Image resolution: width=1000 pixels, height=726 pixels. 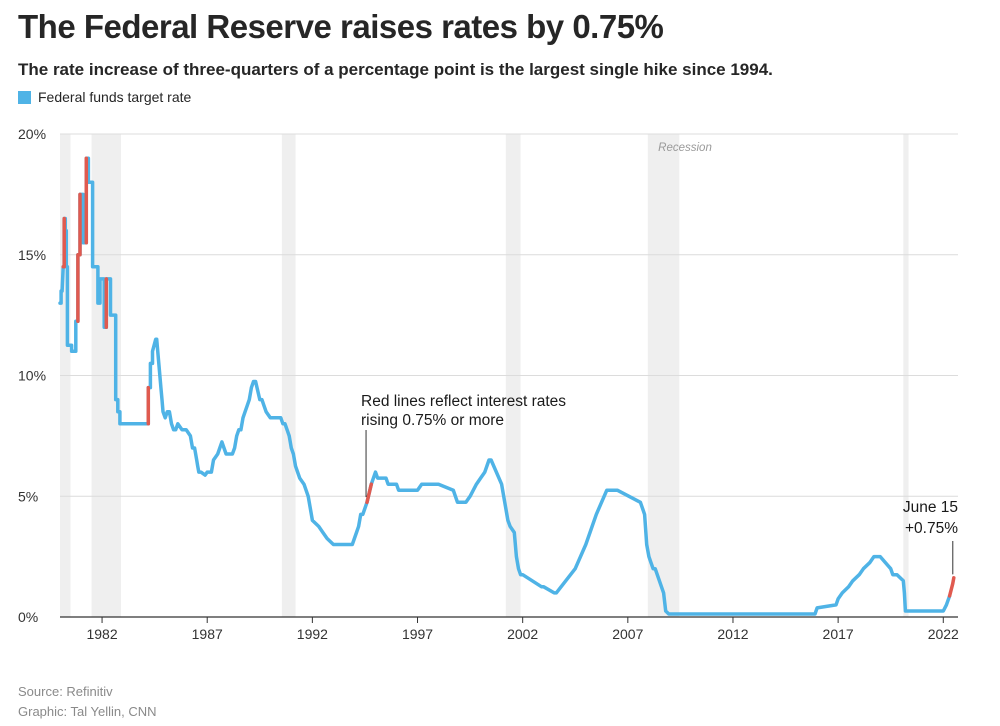 What do you see at coordinates (65, 691) in the screenshot?
I see `source-text: Source: Refinitiv` at bounding box center [65, 691].